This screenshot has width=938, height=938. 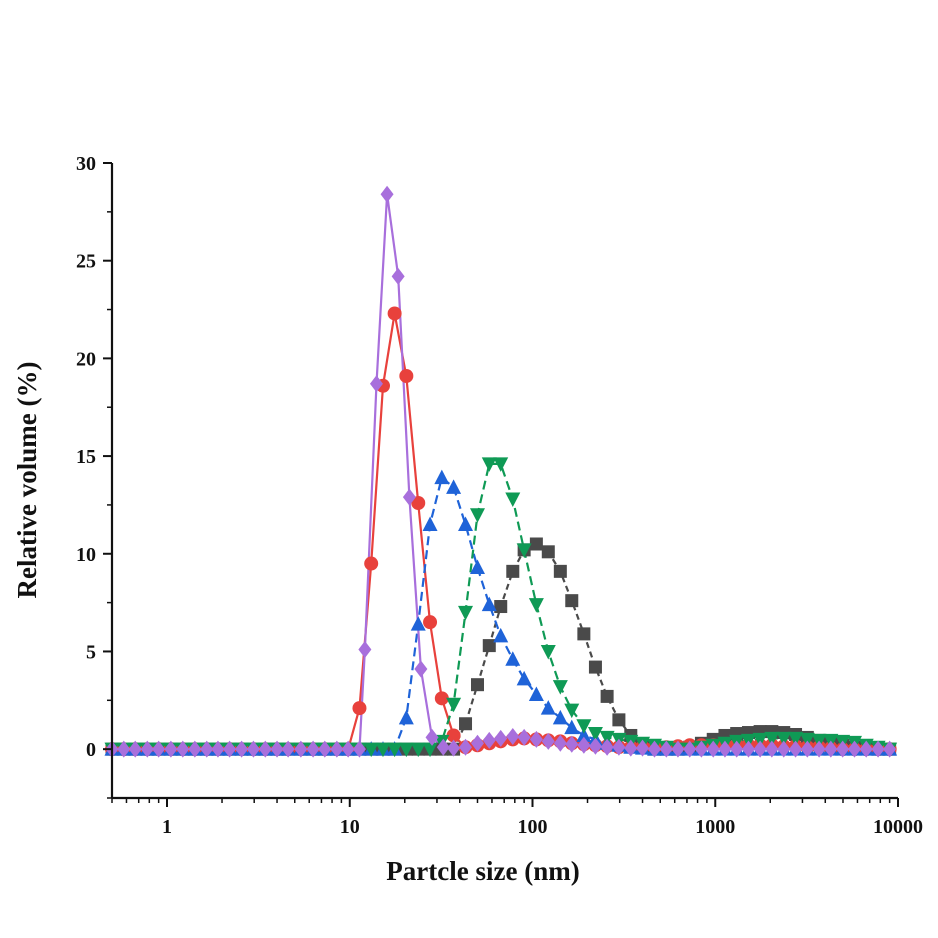 I want to click on x-tick-label-1: 10, so click(x=350, y=827).